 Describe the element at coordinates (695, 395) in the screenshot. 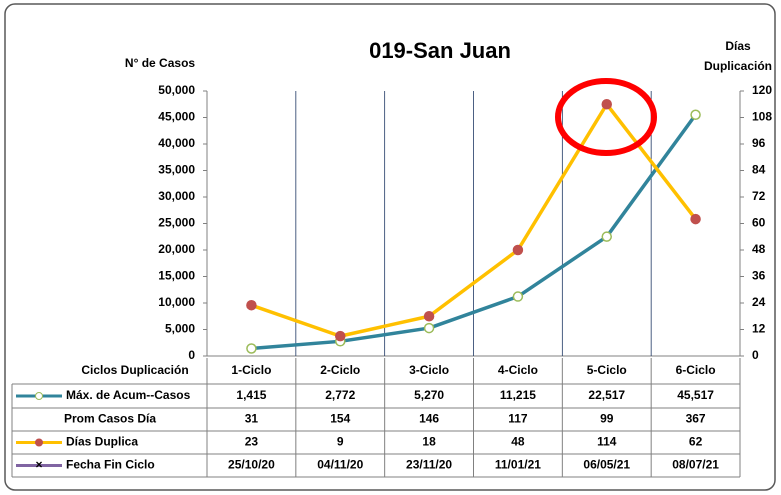

I see `table-cell: 45,517` at that location.